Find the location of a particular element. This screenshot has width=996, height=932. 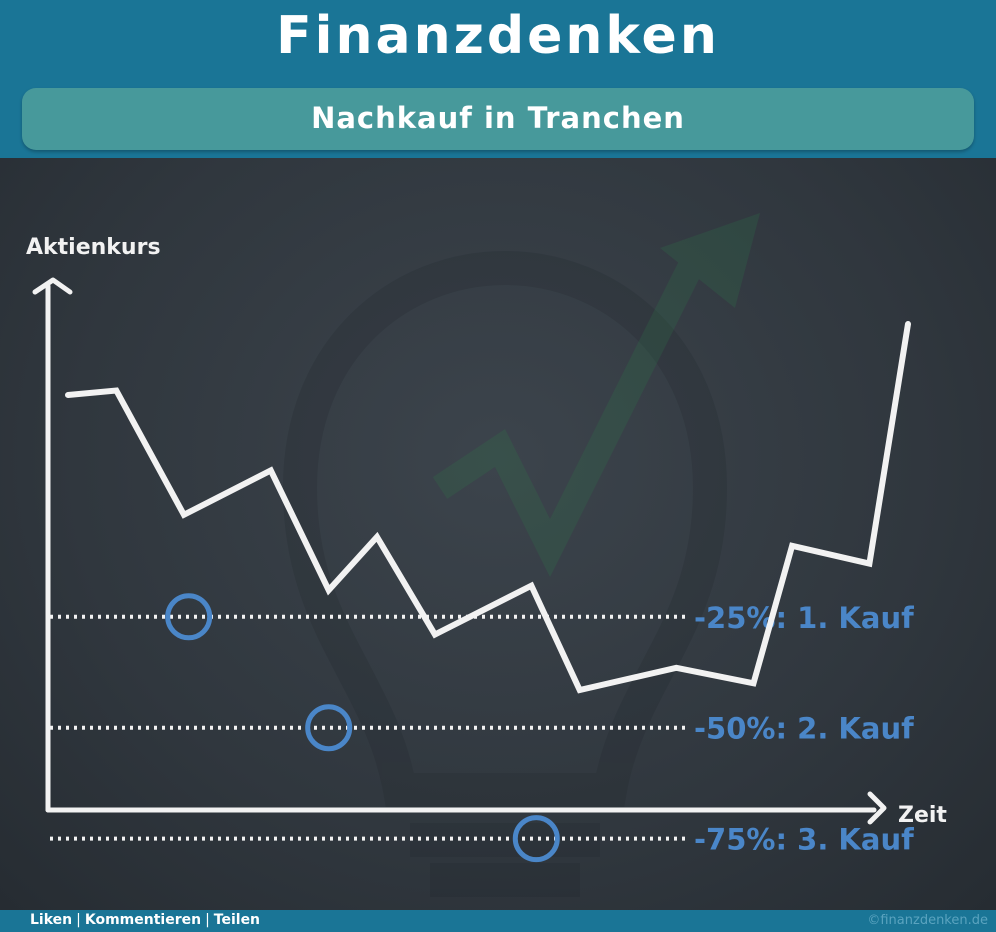

trend-arrow-watermark-icon is located at coordinates (596, 395).